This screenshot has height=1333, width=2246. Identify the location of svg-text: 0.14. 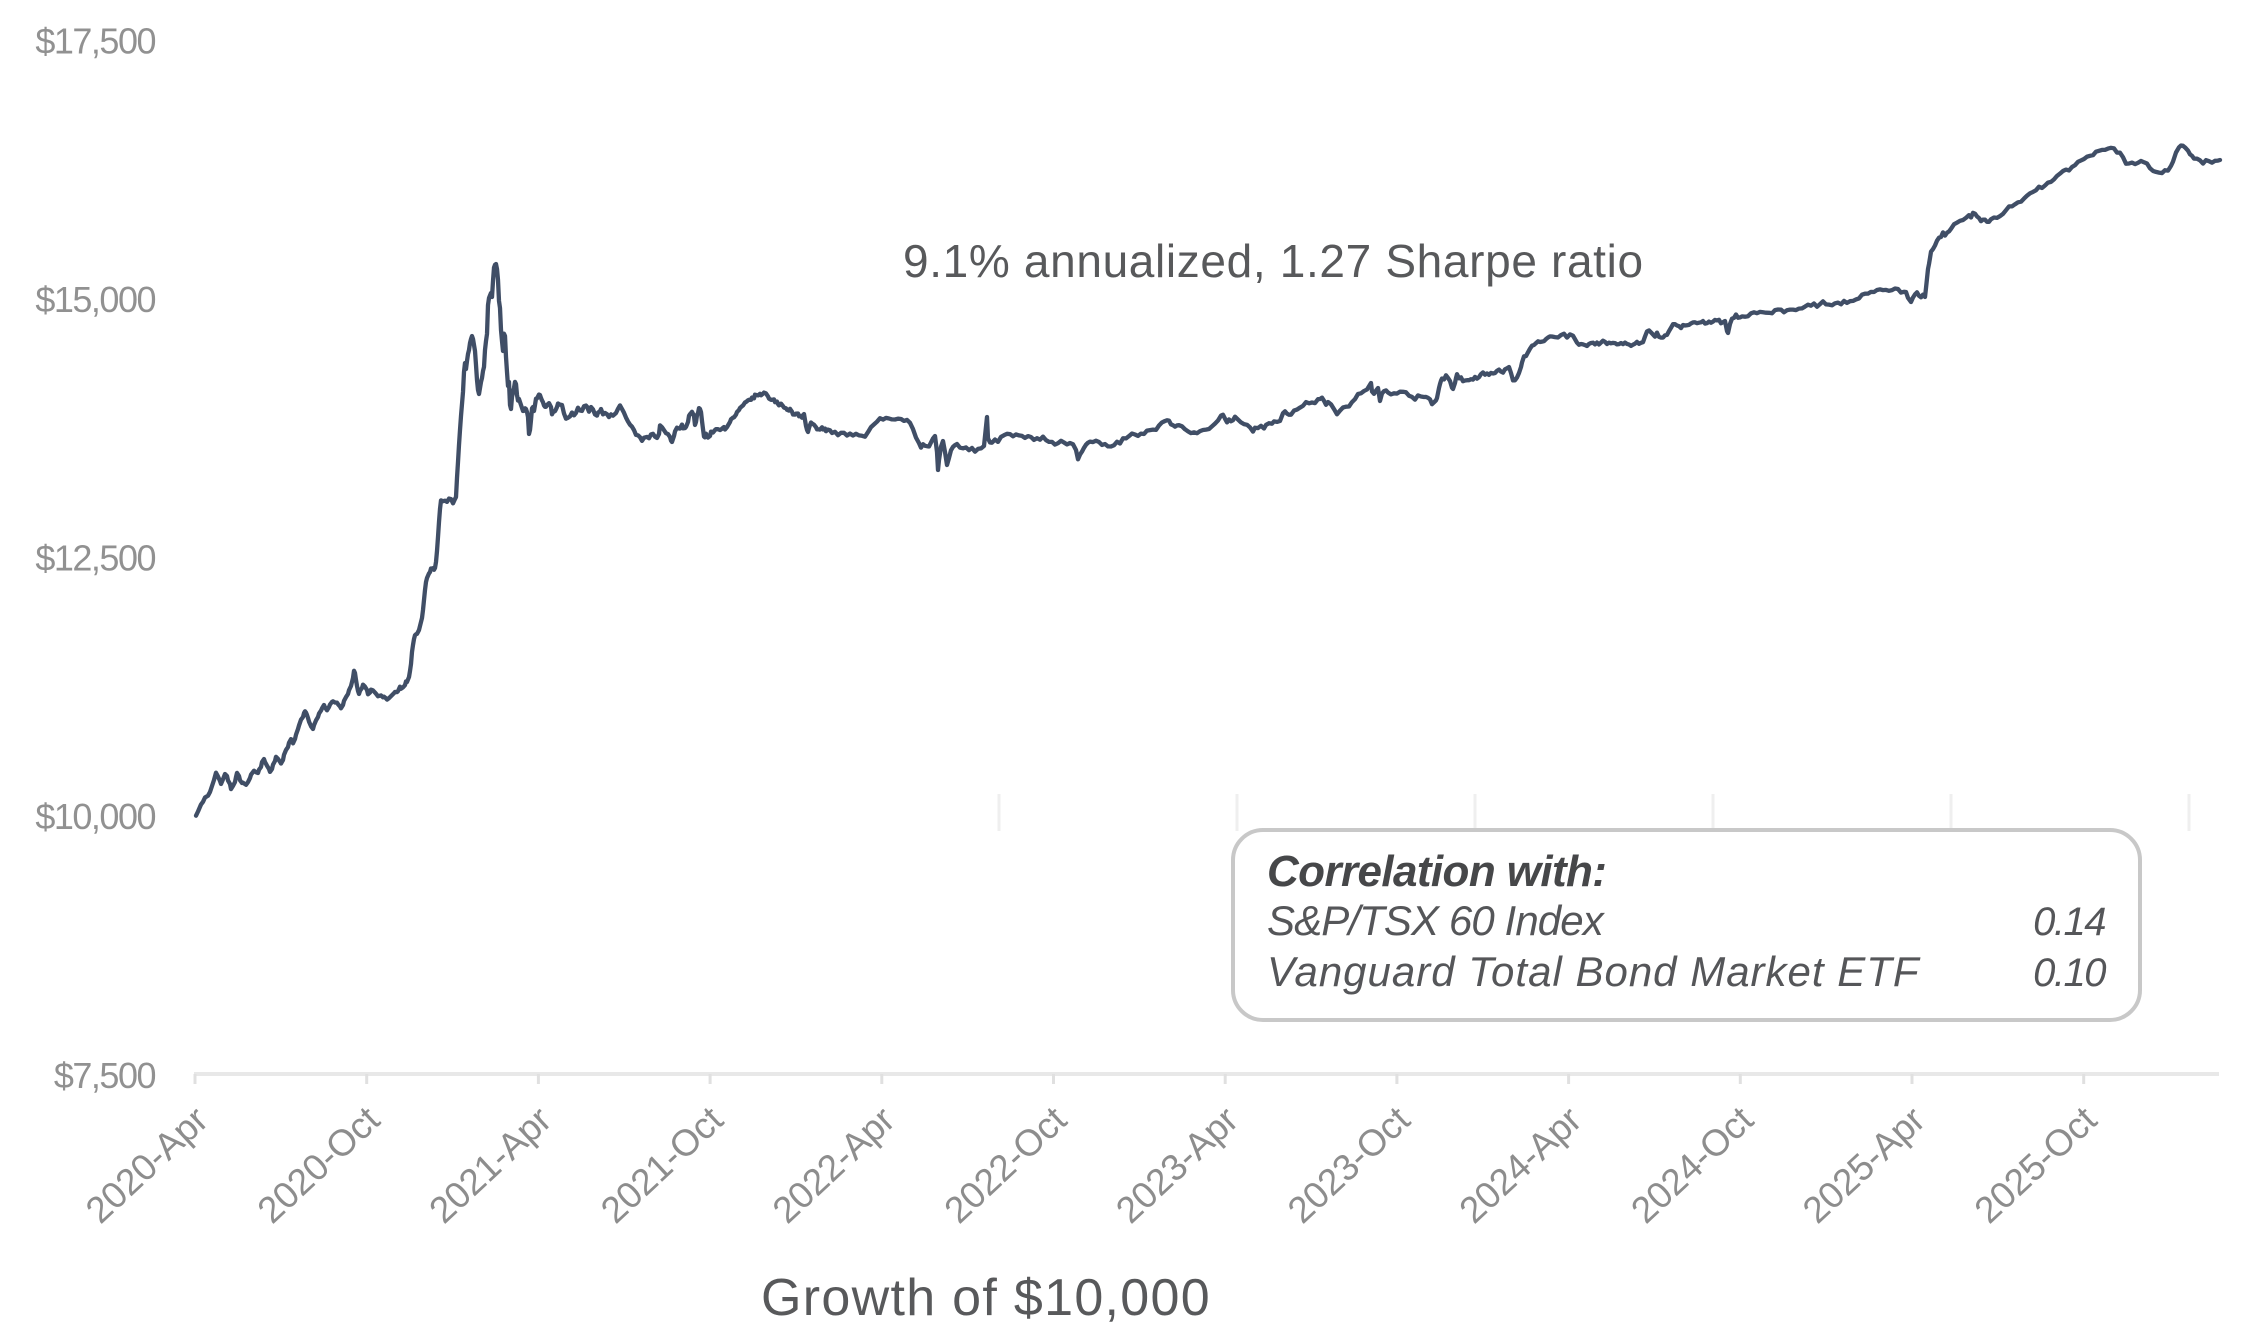
(2069, 922).